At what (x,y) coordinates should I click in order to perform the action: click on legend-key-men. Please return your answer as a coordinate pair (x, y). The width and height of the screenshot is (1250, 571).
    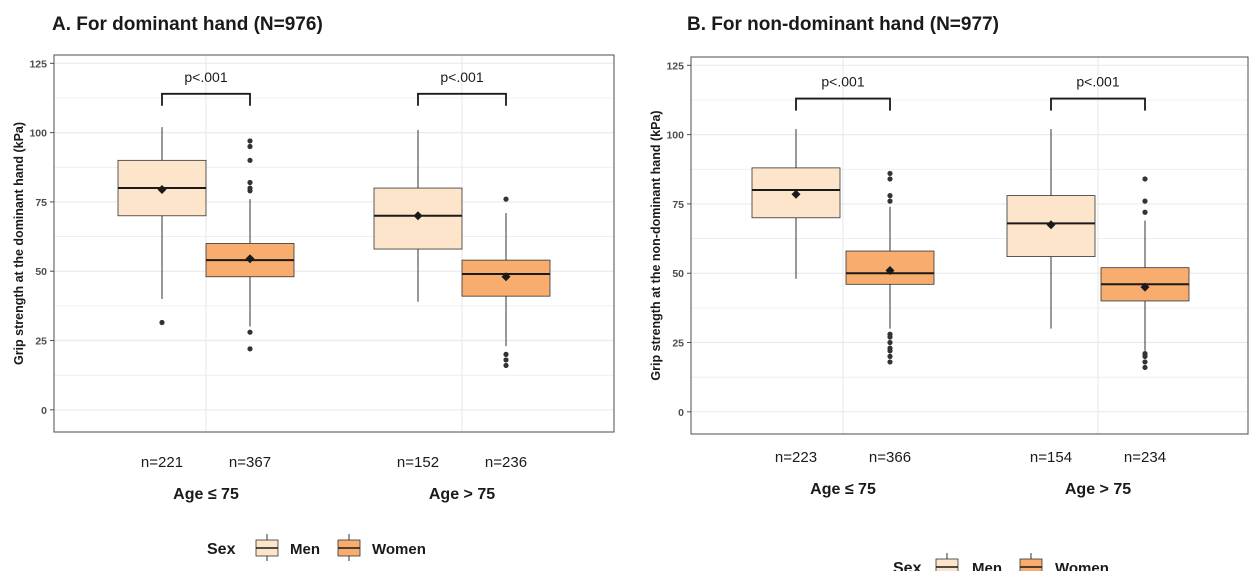
    Looking at the image, I should click on (947, 564).